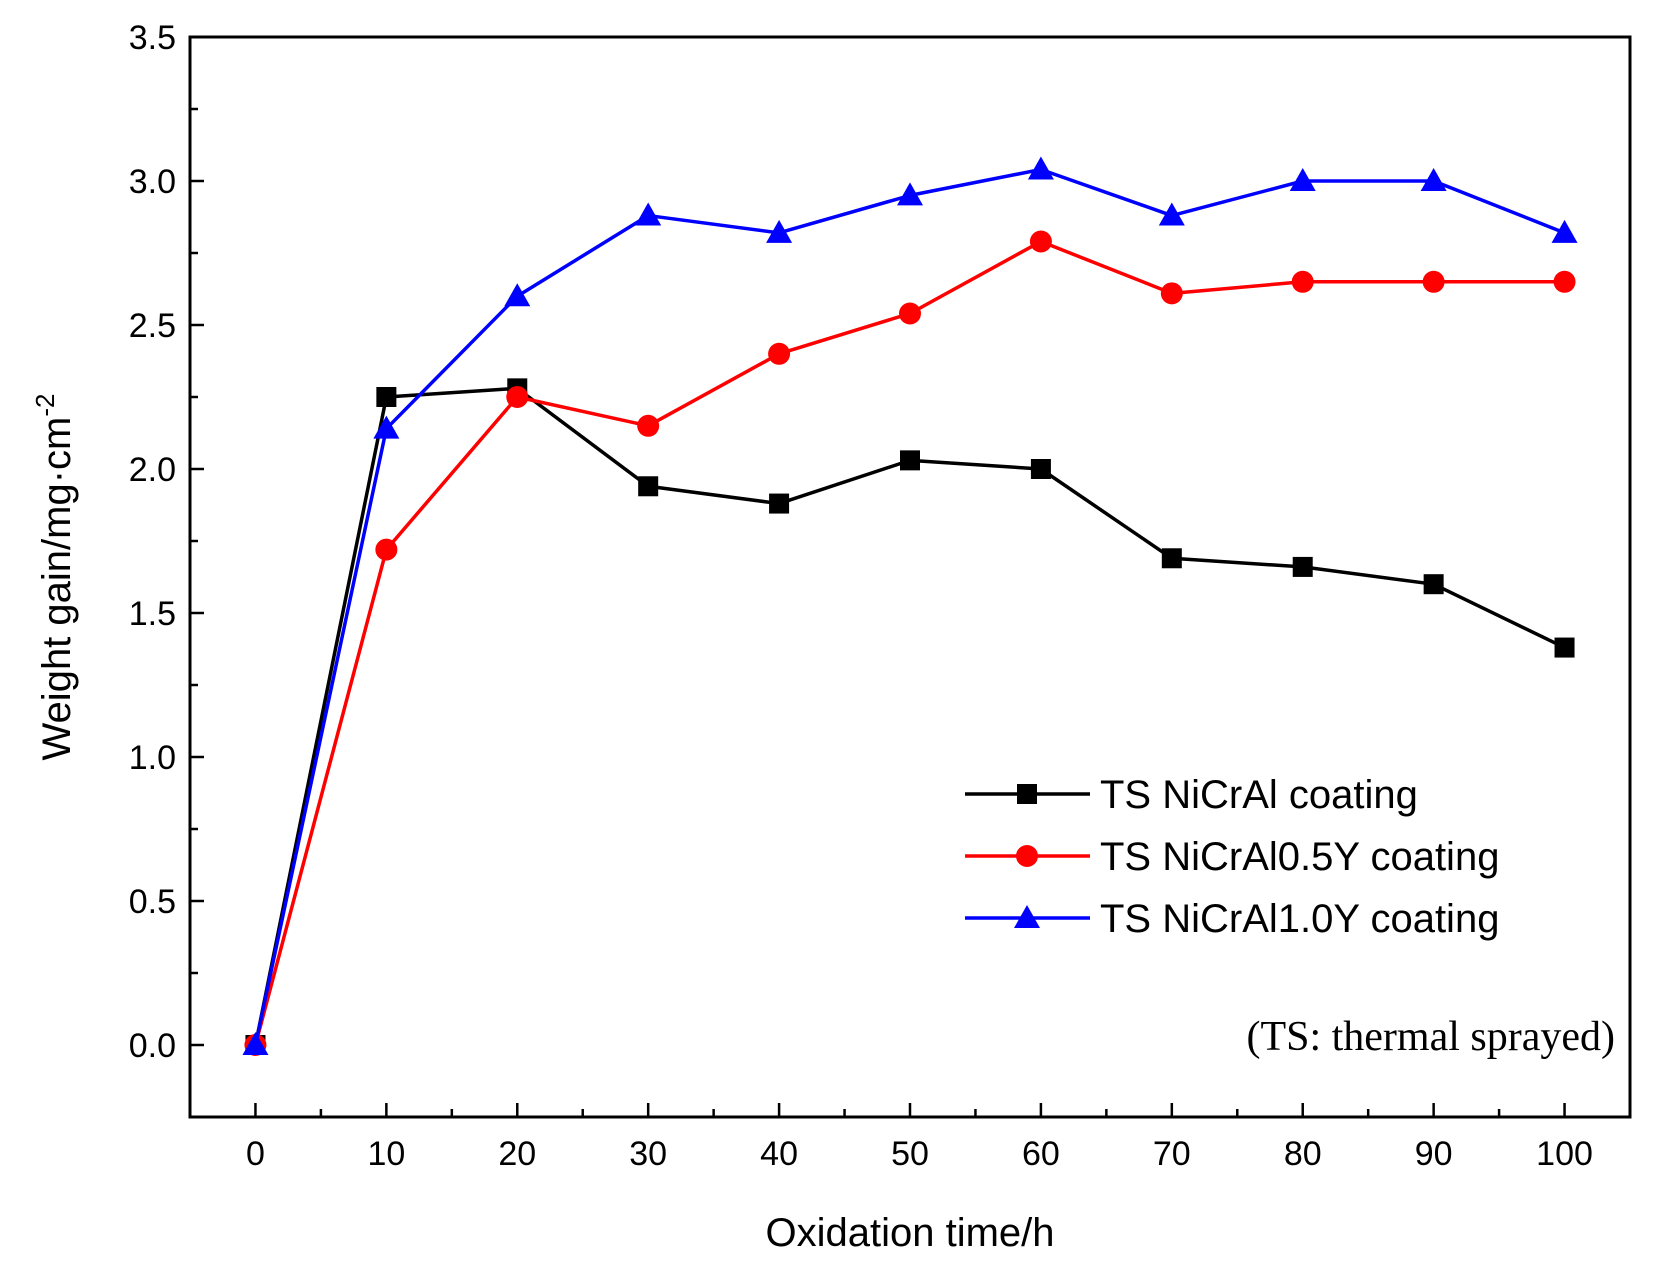 This screenshot has height=1268, width=1659. What do you see at coordinates (152, 758) in the screenshot?
I see `y-tick-label: 1.0` at bounding box center [152, 758].